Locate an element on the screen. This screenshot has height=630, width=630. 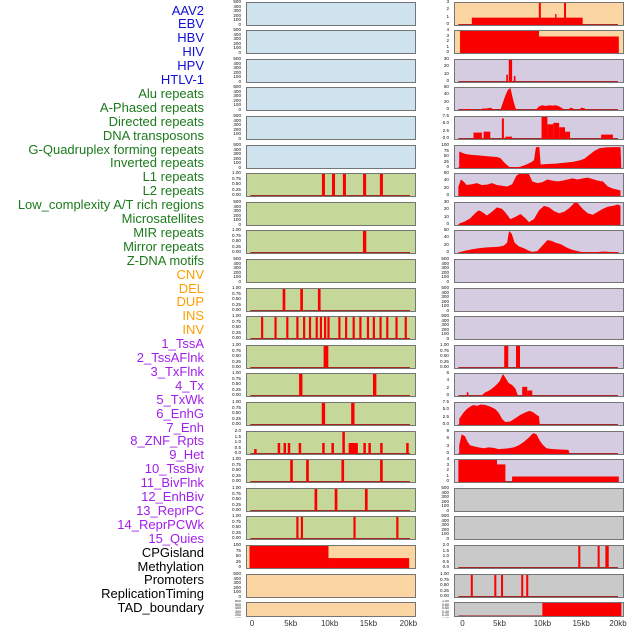
track-label: 12_EnhBiv is located at coordinates (172, 496).